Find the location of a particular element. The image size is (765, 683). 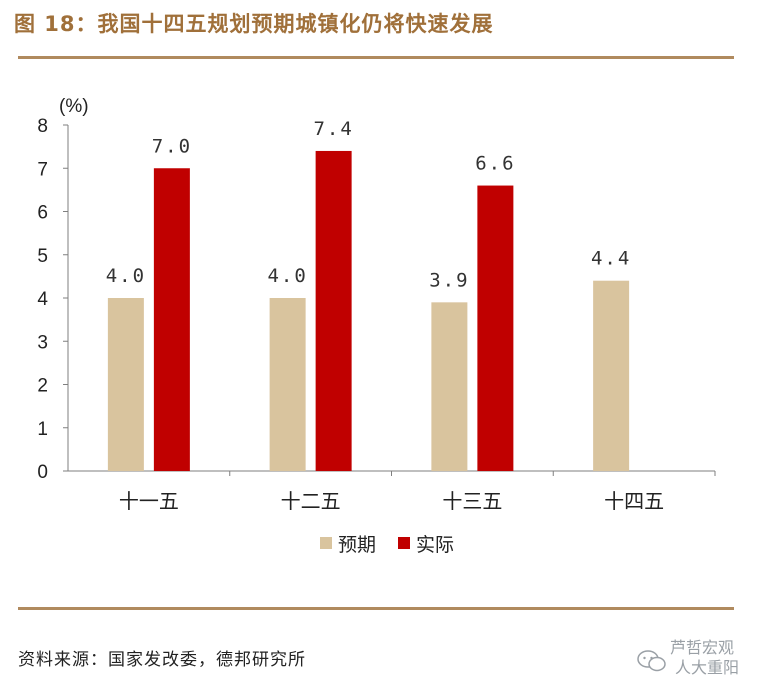

data-label: 4.4 is located at coordinates (611, 259).